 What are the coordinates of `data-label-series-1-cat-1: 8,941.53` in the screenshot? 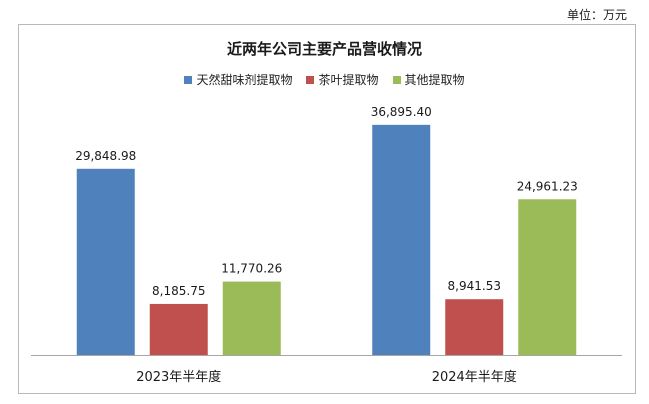 It's located at (474, 286).